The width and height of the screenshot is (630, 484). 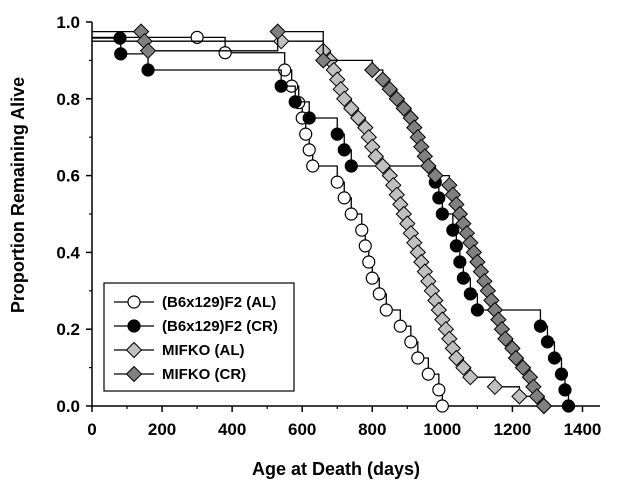 What do you see at coordinates (68, 252) in the screenshot?
I see `y-tick-label: 0.4` at bounding box center [68, 252].